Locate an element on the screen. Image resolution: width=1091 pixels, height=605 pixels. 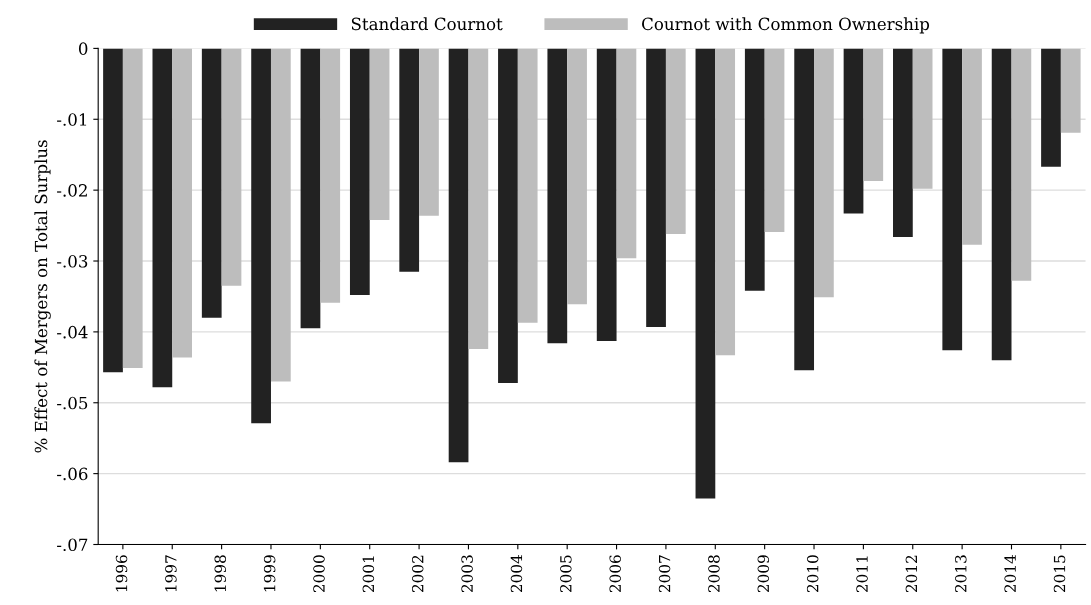
x-tick-label: 2000 is located at coordinates (319, 574).